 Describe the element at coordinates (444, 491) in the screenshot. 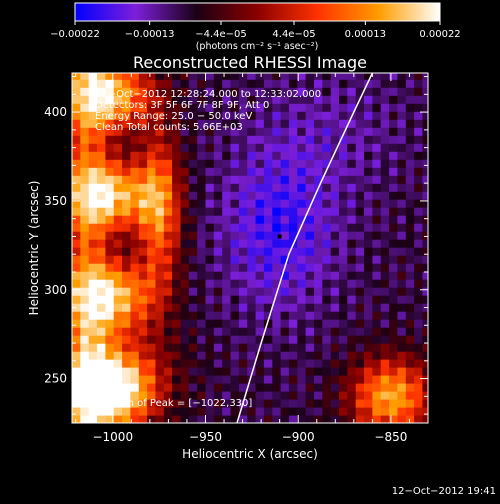

I see `footer-timestamp: 12−Oct−2012 19:41` at that location.